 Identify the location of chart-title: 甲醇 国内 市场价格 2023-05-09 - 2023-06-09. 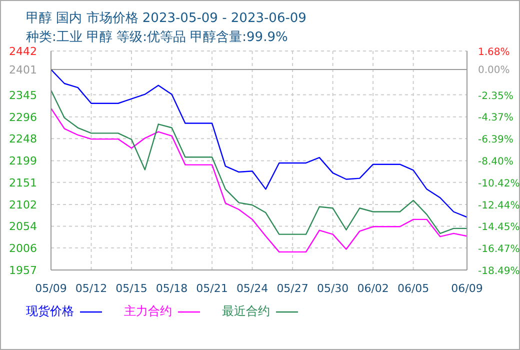
(166, 18).